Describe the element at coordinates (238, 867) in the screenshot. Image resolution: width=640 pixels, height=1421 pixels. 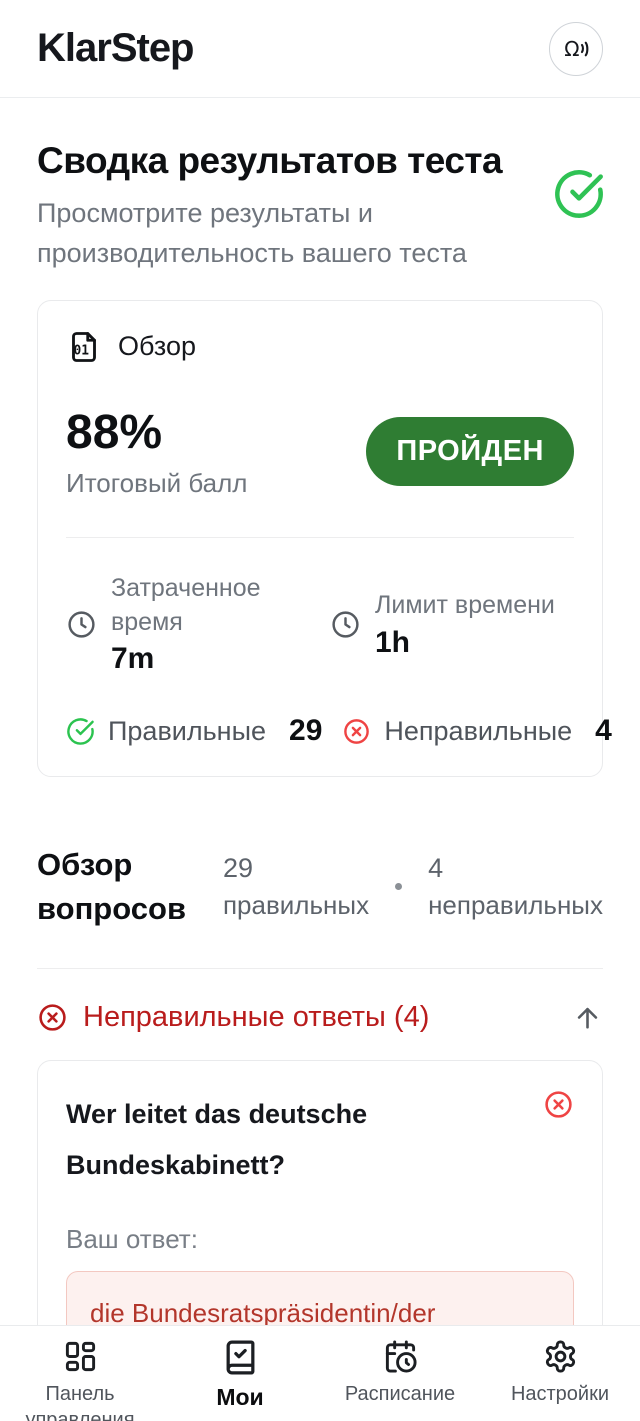
I see `correct-stat-number: 29` at that location.